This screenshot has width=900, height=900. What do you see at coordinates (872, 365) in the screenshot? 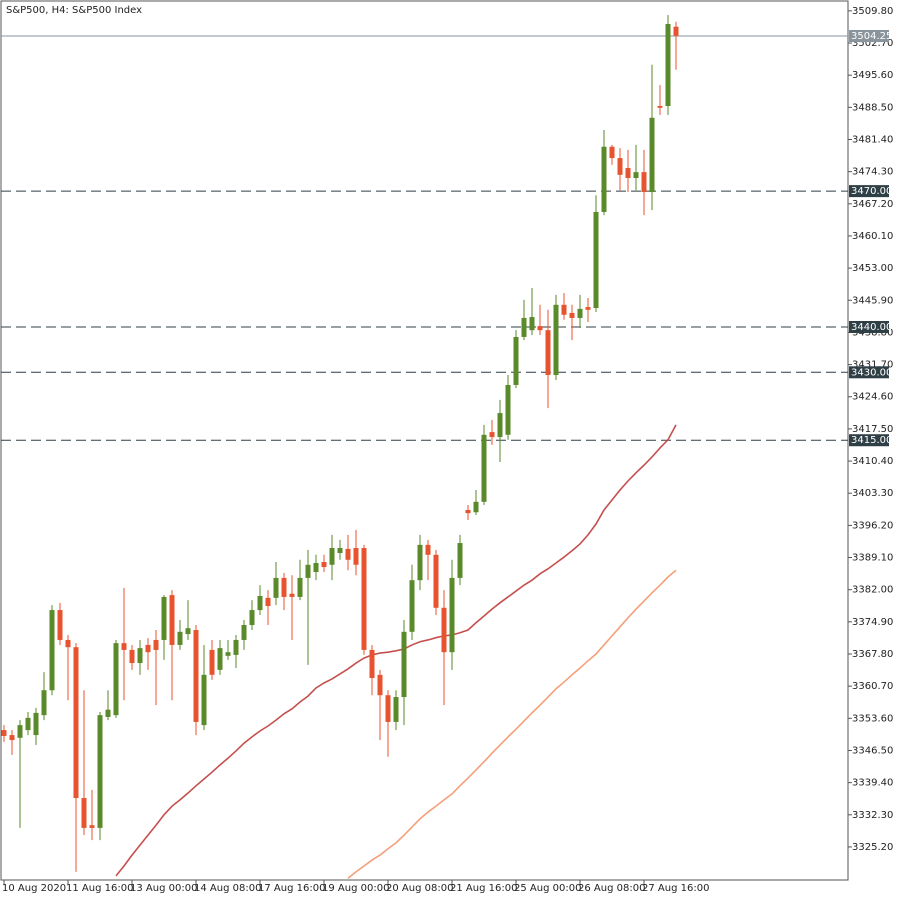
I see `y-tick-label: 3431.70` at bounding box center [872, 365].